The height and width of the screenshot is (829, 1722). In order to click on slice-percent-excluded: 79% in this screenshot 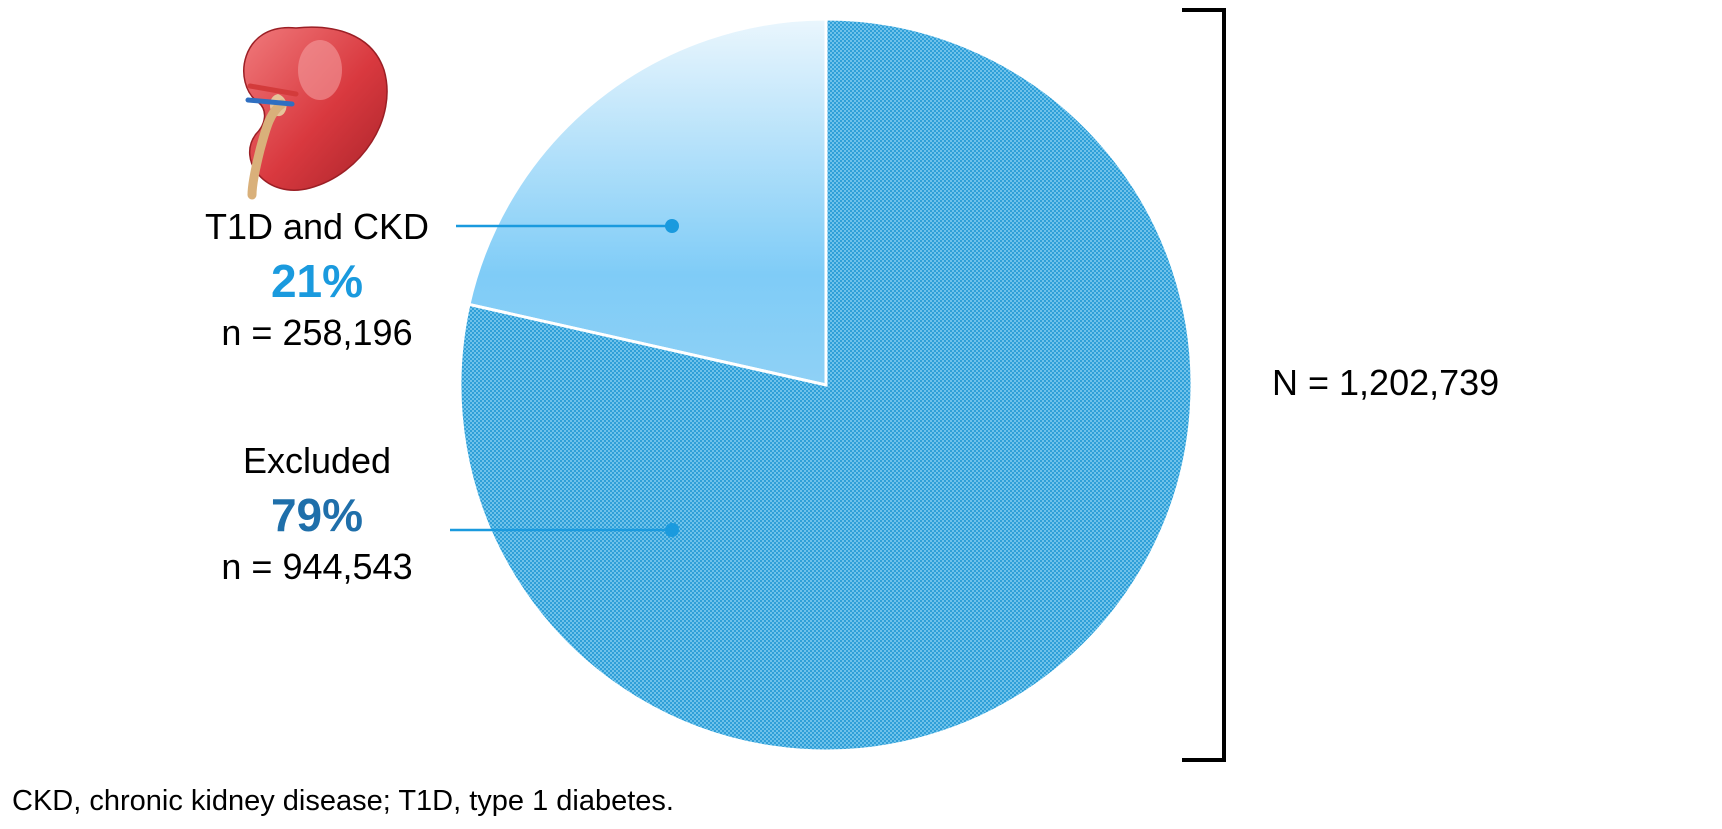, I will do `click(317, 515)`.